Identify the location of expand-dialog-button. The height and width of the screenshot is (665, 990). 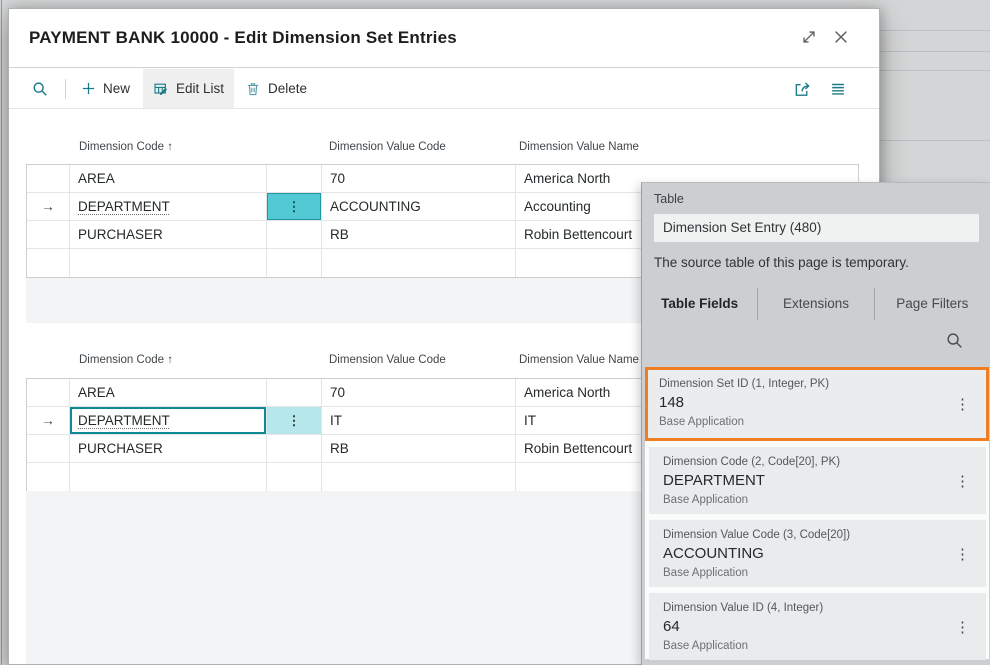
(809, 37).